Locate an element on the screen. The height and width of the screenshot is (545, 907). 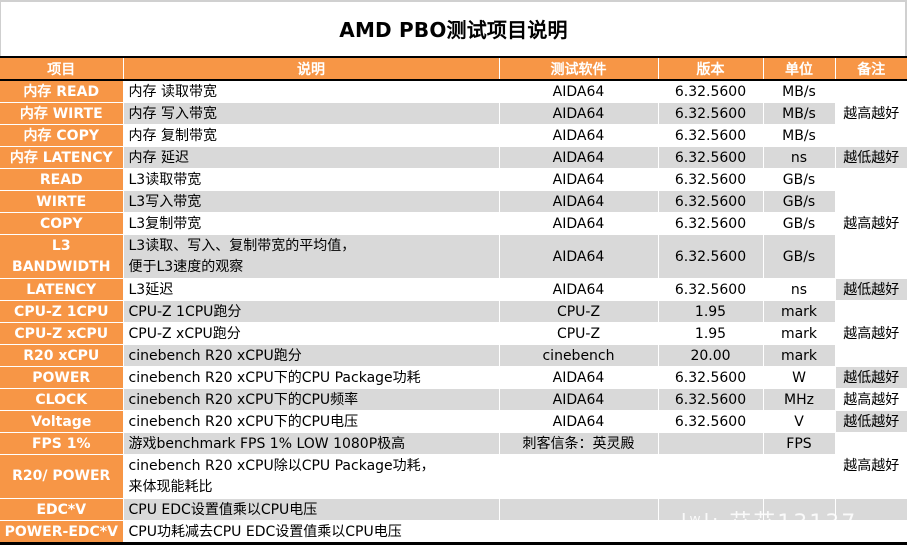
row-item: R20 xCPU is located at coordinates (61, 355).